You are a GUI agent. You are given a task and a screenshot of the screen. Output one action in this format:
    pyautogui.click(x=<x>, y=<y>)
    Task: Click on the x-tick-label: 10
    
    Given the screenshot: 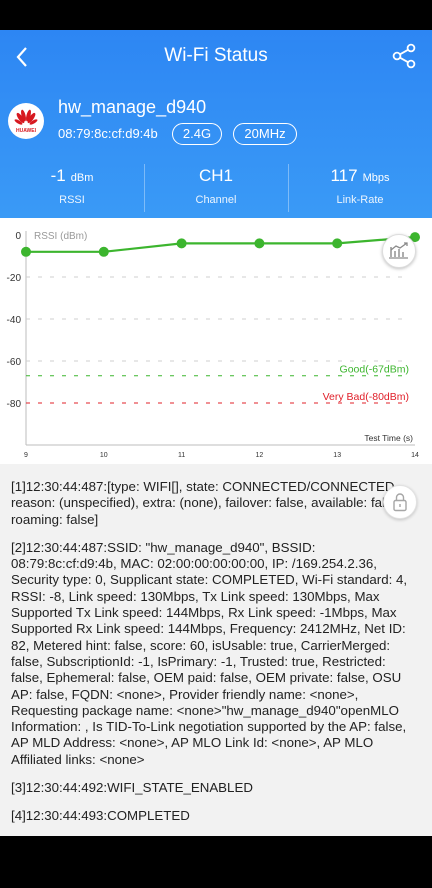 What is the action you would take?
    pyautogui.click(x=104, y=455)
    